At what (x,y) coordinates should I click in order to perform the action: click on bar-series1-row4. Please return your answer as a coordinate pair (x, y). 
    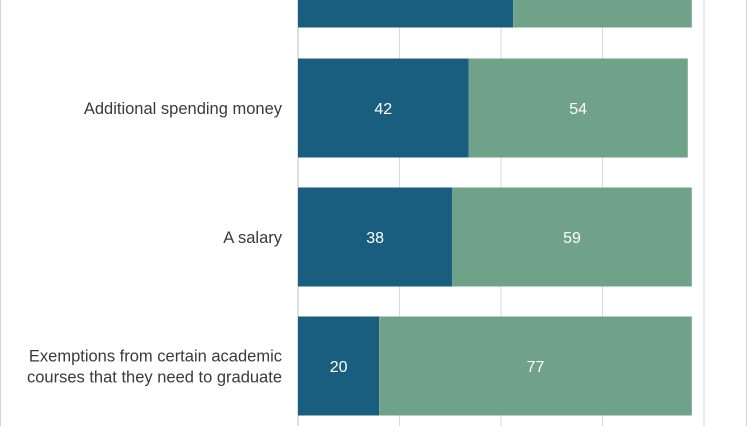
    Looking at the image, I should click on (339, 366).